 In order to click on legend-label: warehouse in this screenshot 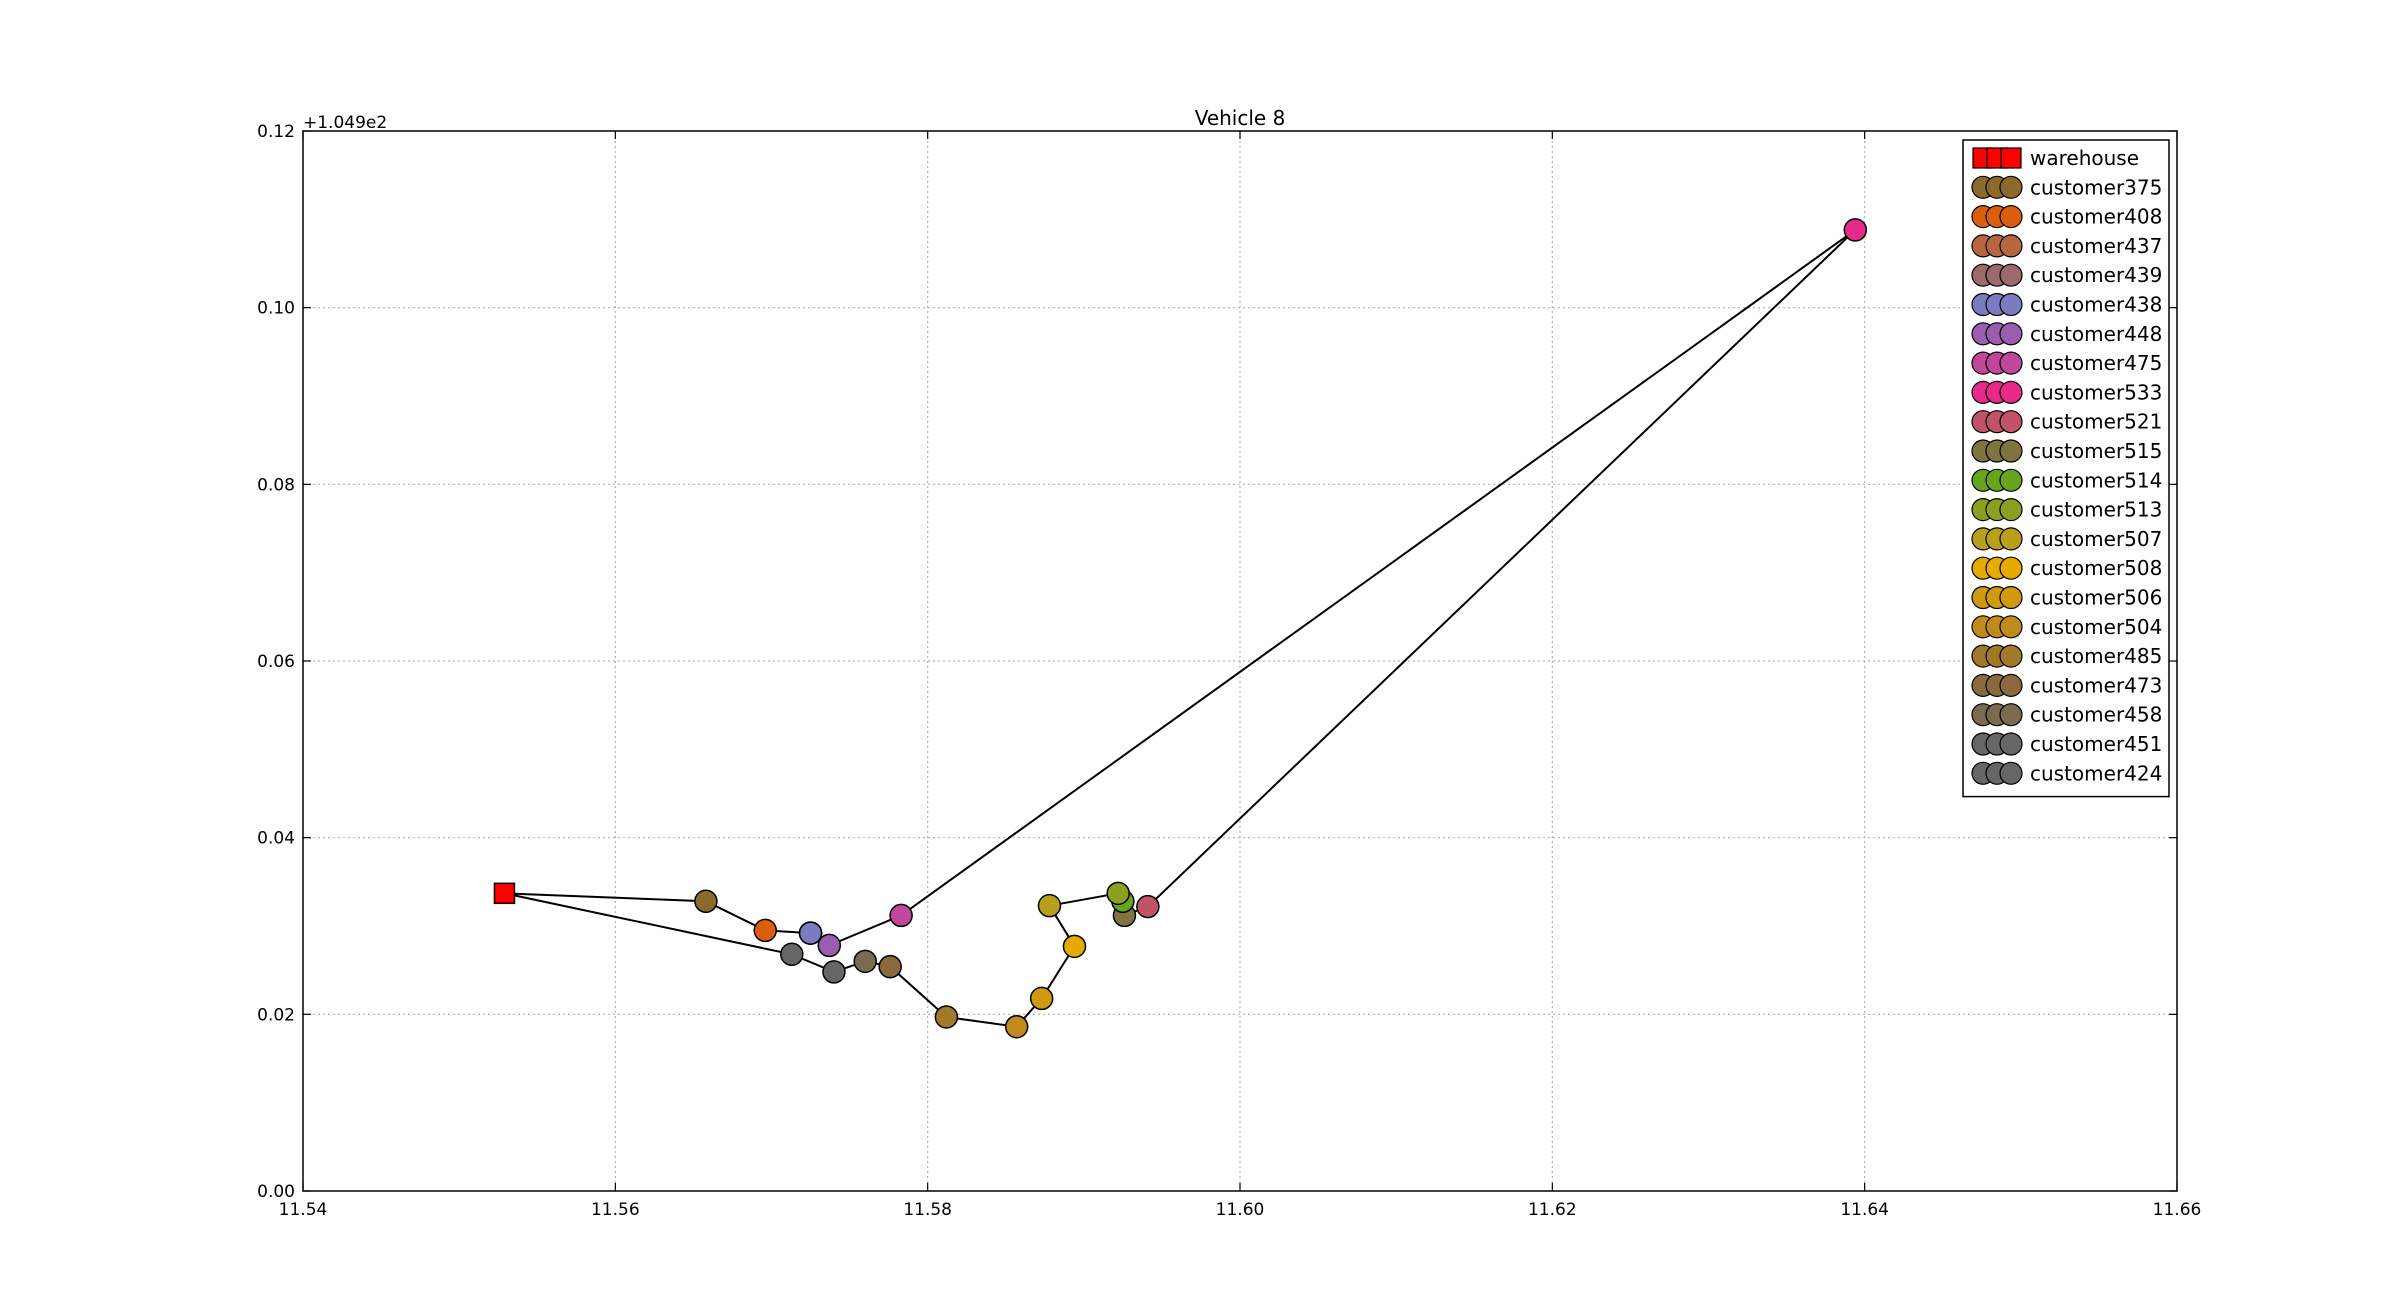, I will do `click(2084, 158)`.